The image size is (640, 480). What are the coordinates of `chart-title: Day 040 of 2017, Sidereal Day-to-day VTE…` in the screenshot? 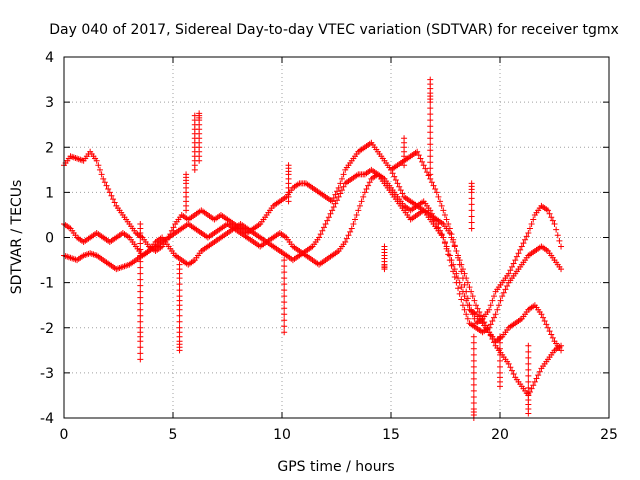 It's located at (334, 30).